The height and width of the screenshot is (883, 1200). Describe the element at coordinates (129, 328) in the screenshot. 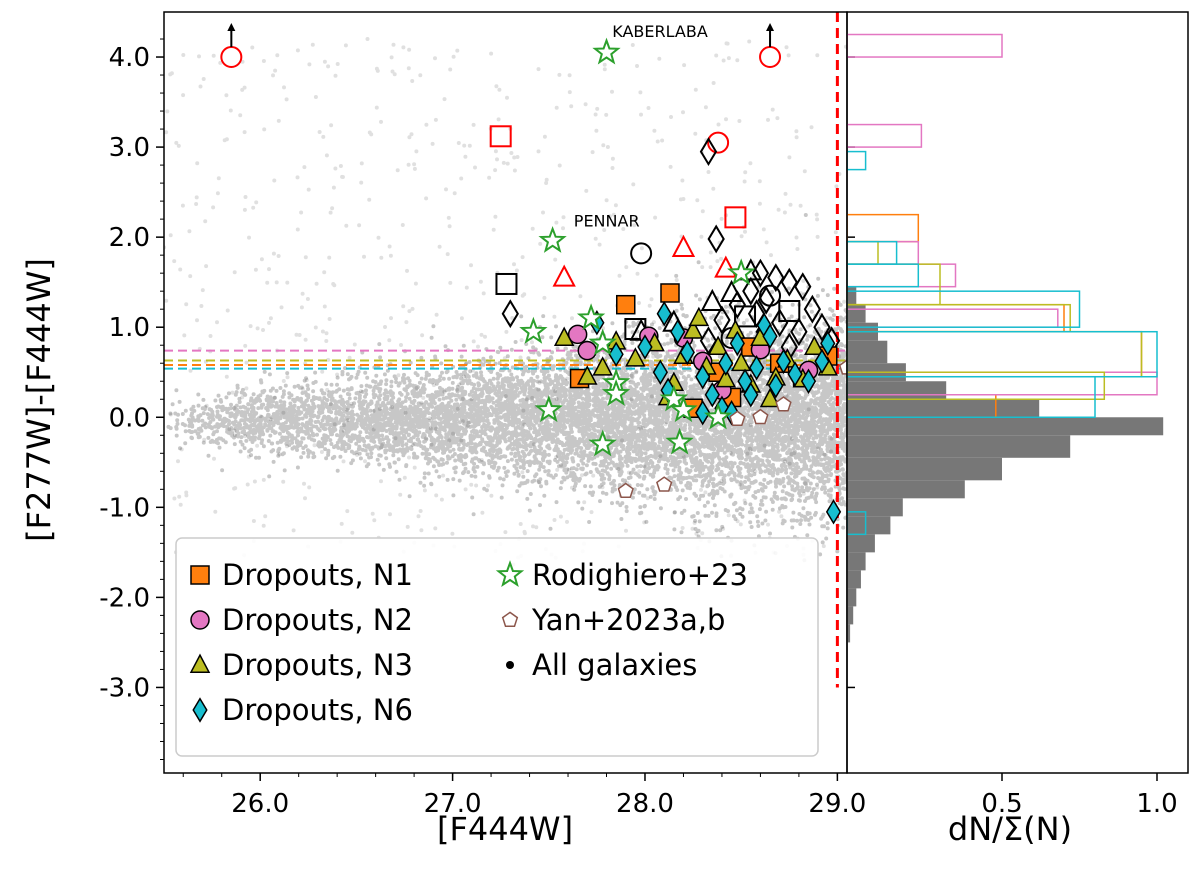

I see `y-tick-label-3: 1.0` at that location.